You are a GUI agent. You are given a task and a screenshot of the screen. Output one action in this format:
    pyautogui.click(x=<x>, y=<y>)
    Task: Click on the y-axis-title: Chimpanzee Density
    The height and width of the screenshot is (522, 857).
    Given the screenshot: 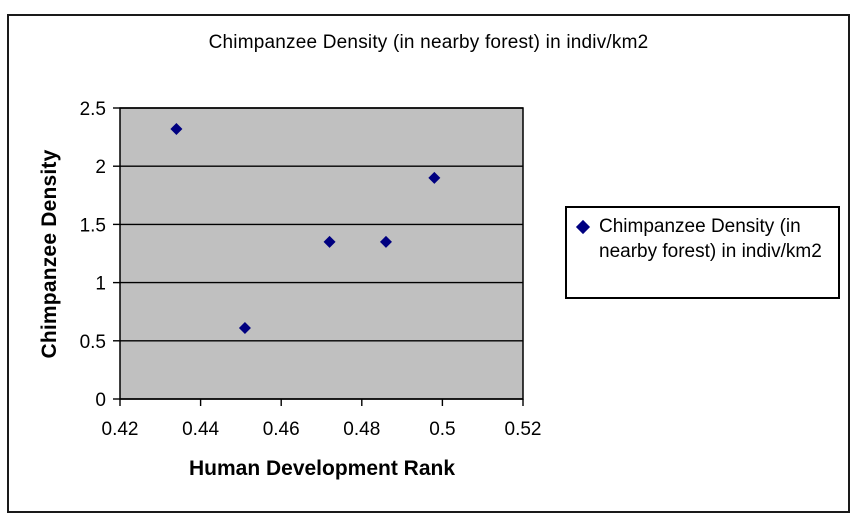 What is the action you would take?
    pyautogui.click(x=49, y=254)
    